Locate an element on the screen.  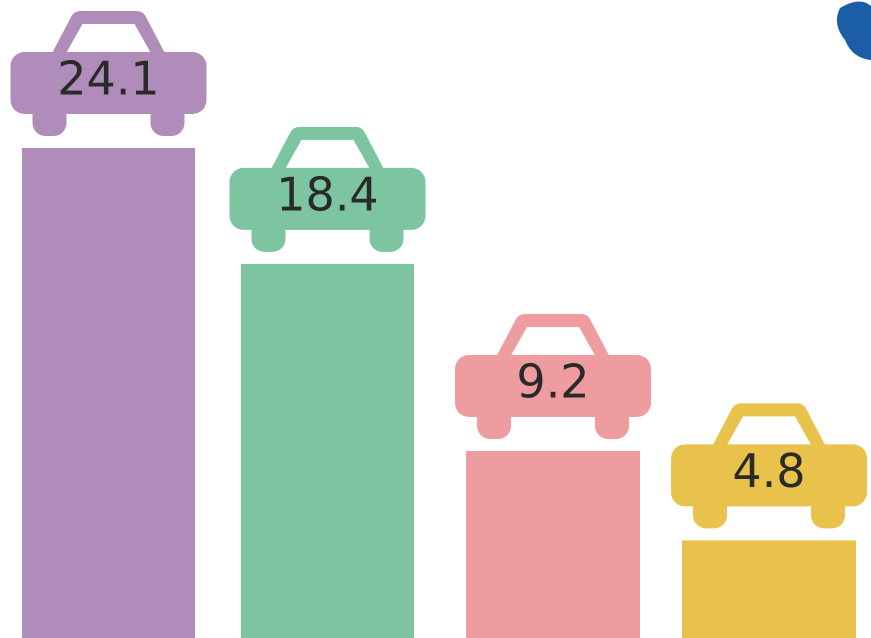
car-icon: 24.1 is located at coordinates (108, 73).